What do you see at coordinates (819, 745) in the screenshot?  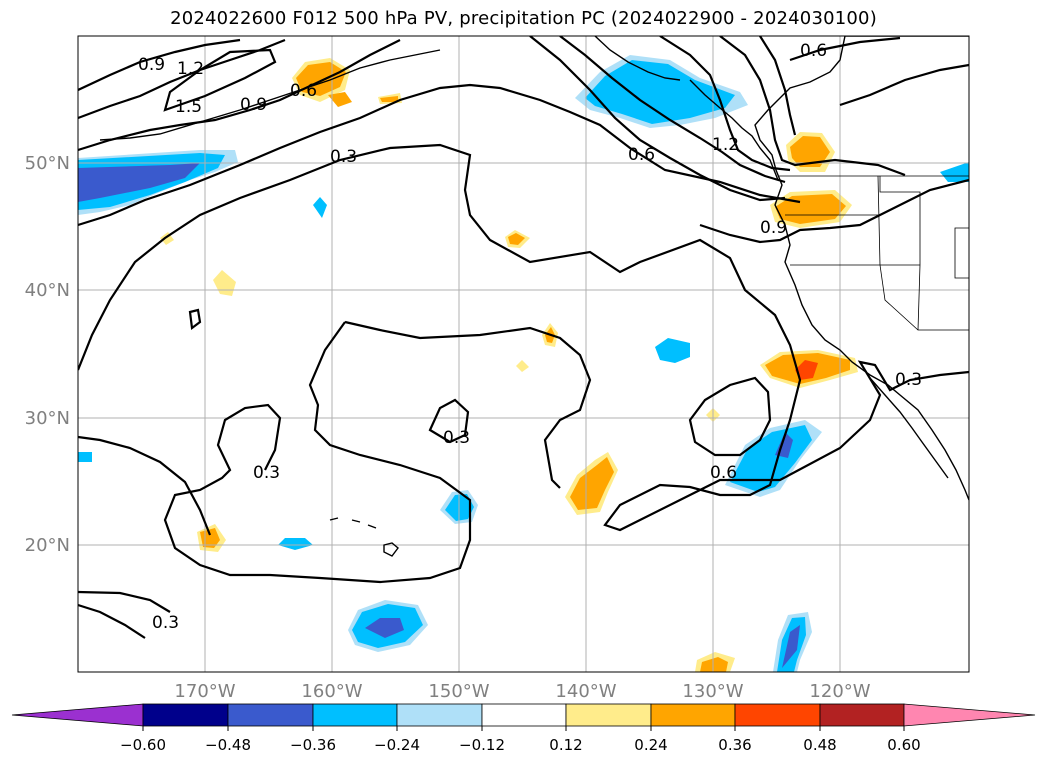 I see `colorbar-tick-label: 0.48` at bounding box center [819, 745].